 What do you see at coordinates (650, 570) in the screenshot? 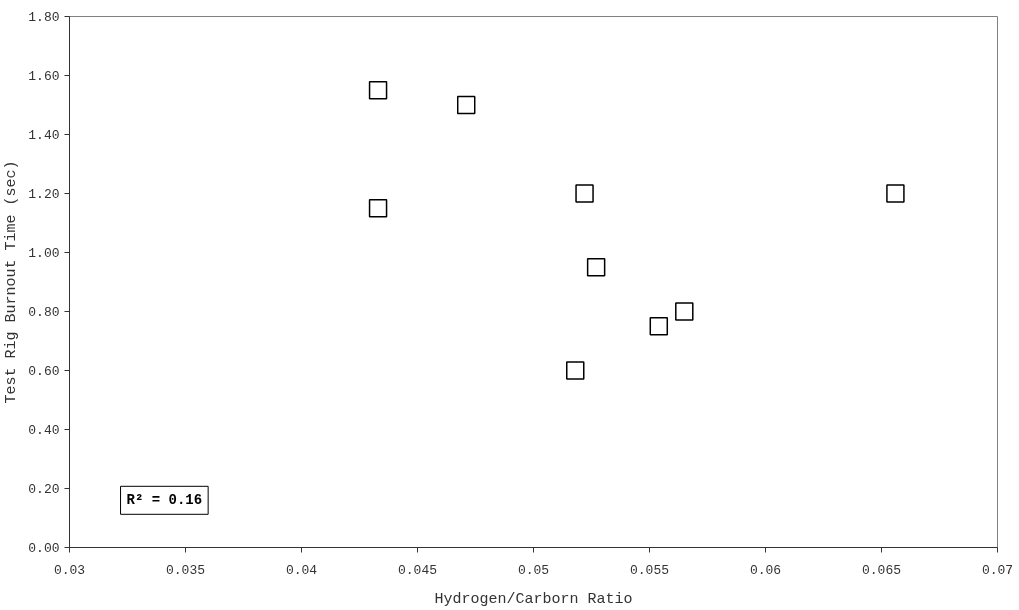
I see `x-tick-label: 0.055` at bounding box center [650, 570].